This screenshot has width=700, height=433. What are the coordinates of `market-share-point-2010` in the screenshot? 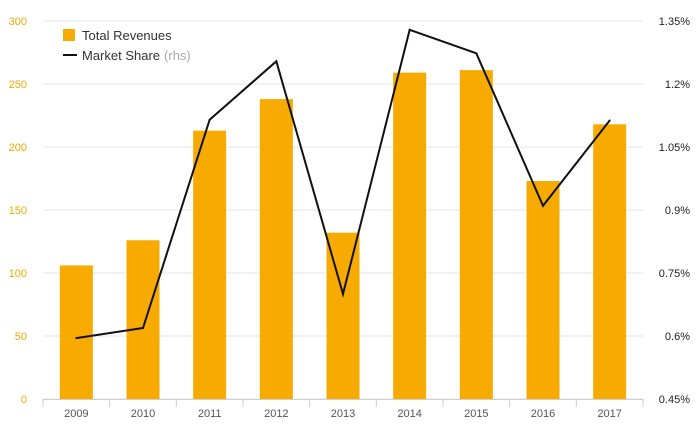 It's located at (143, 328).